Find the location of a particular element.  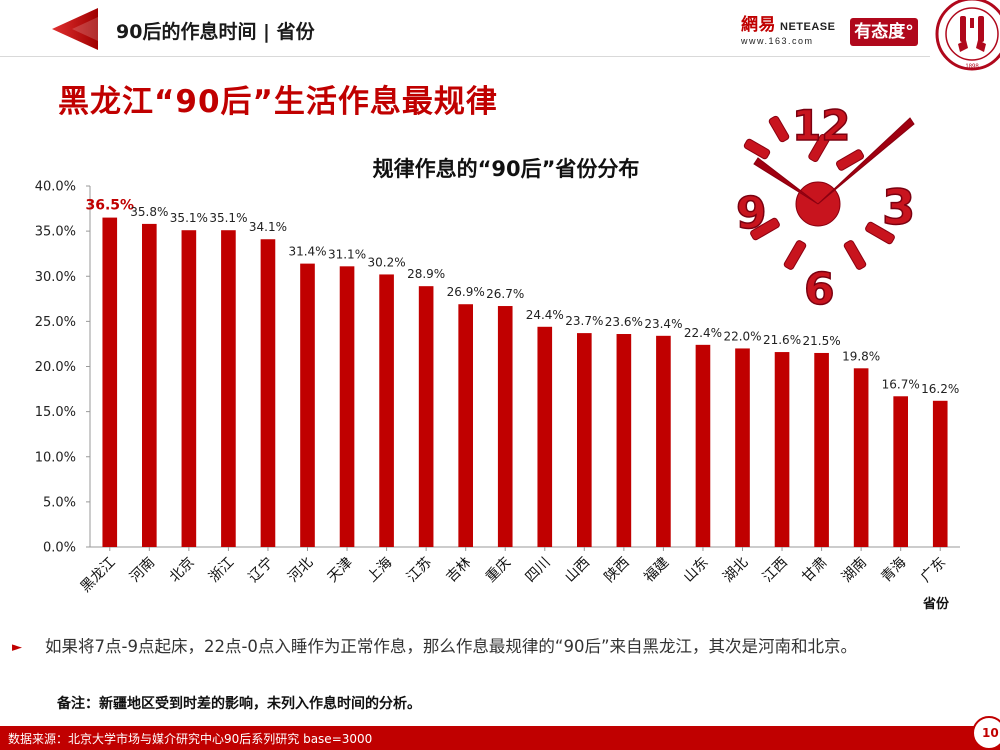

x-tick-label: 湖南 is located at coordinates (854, 570).